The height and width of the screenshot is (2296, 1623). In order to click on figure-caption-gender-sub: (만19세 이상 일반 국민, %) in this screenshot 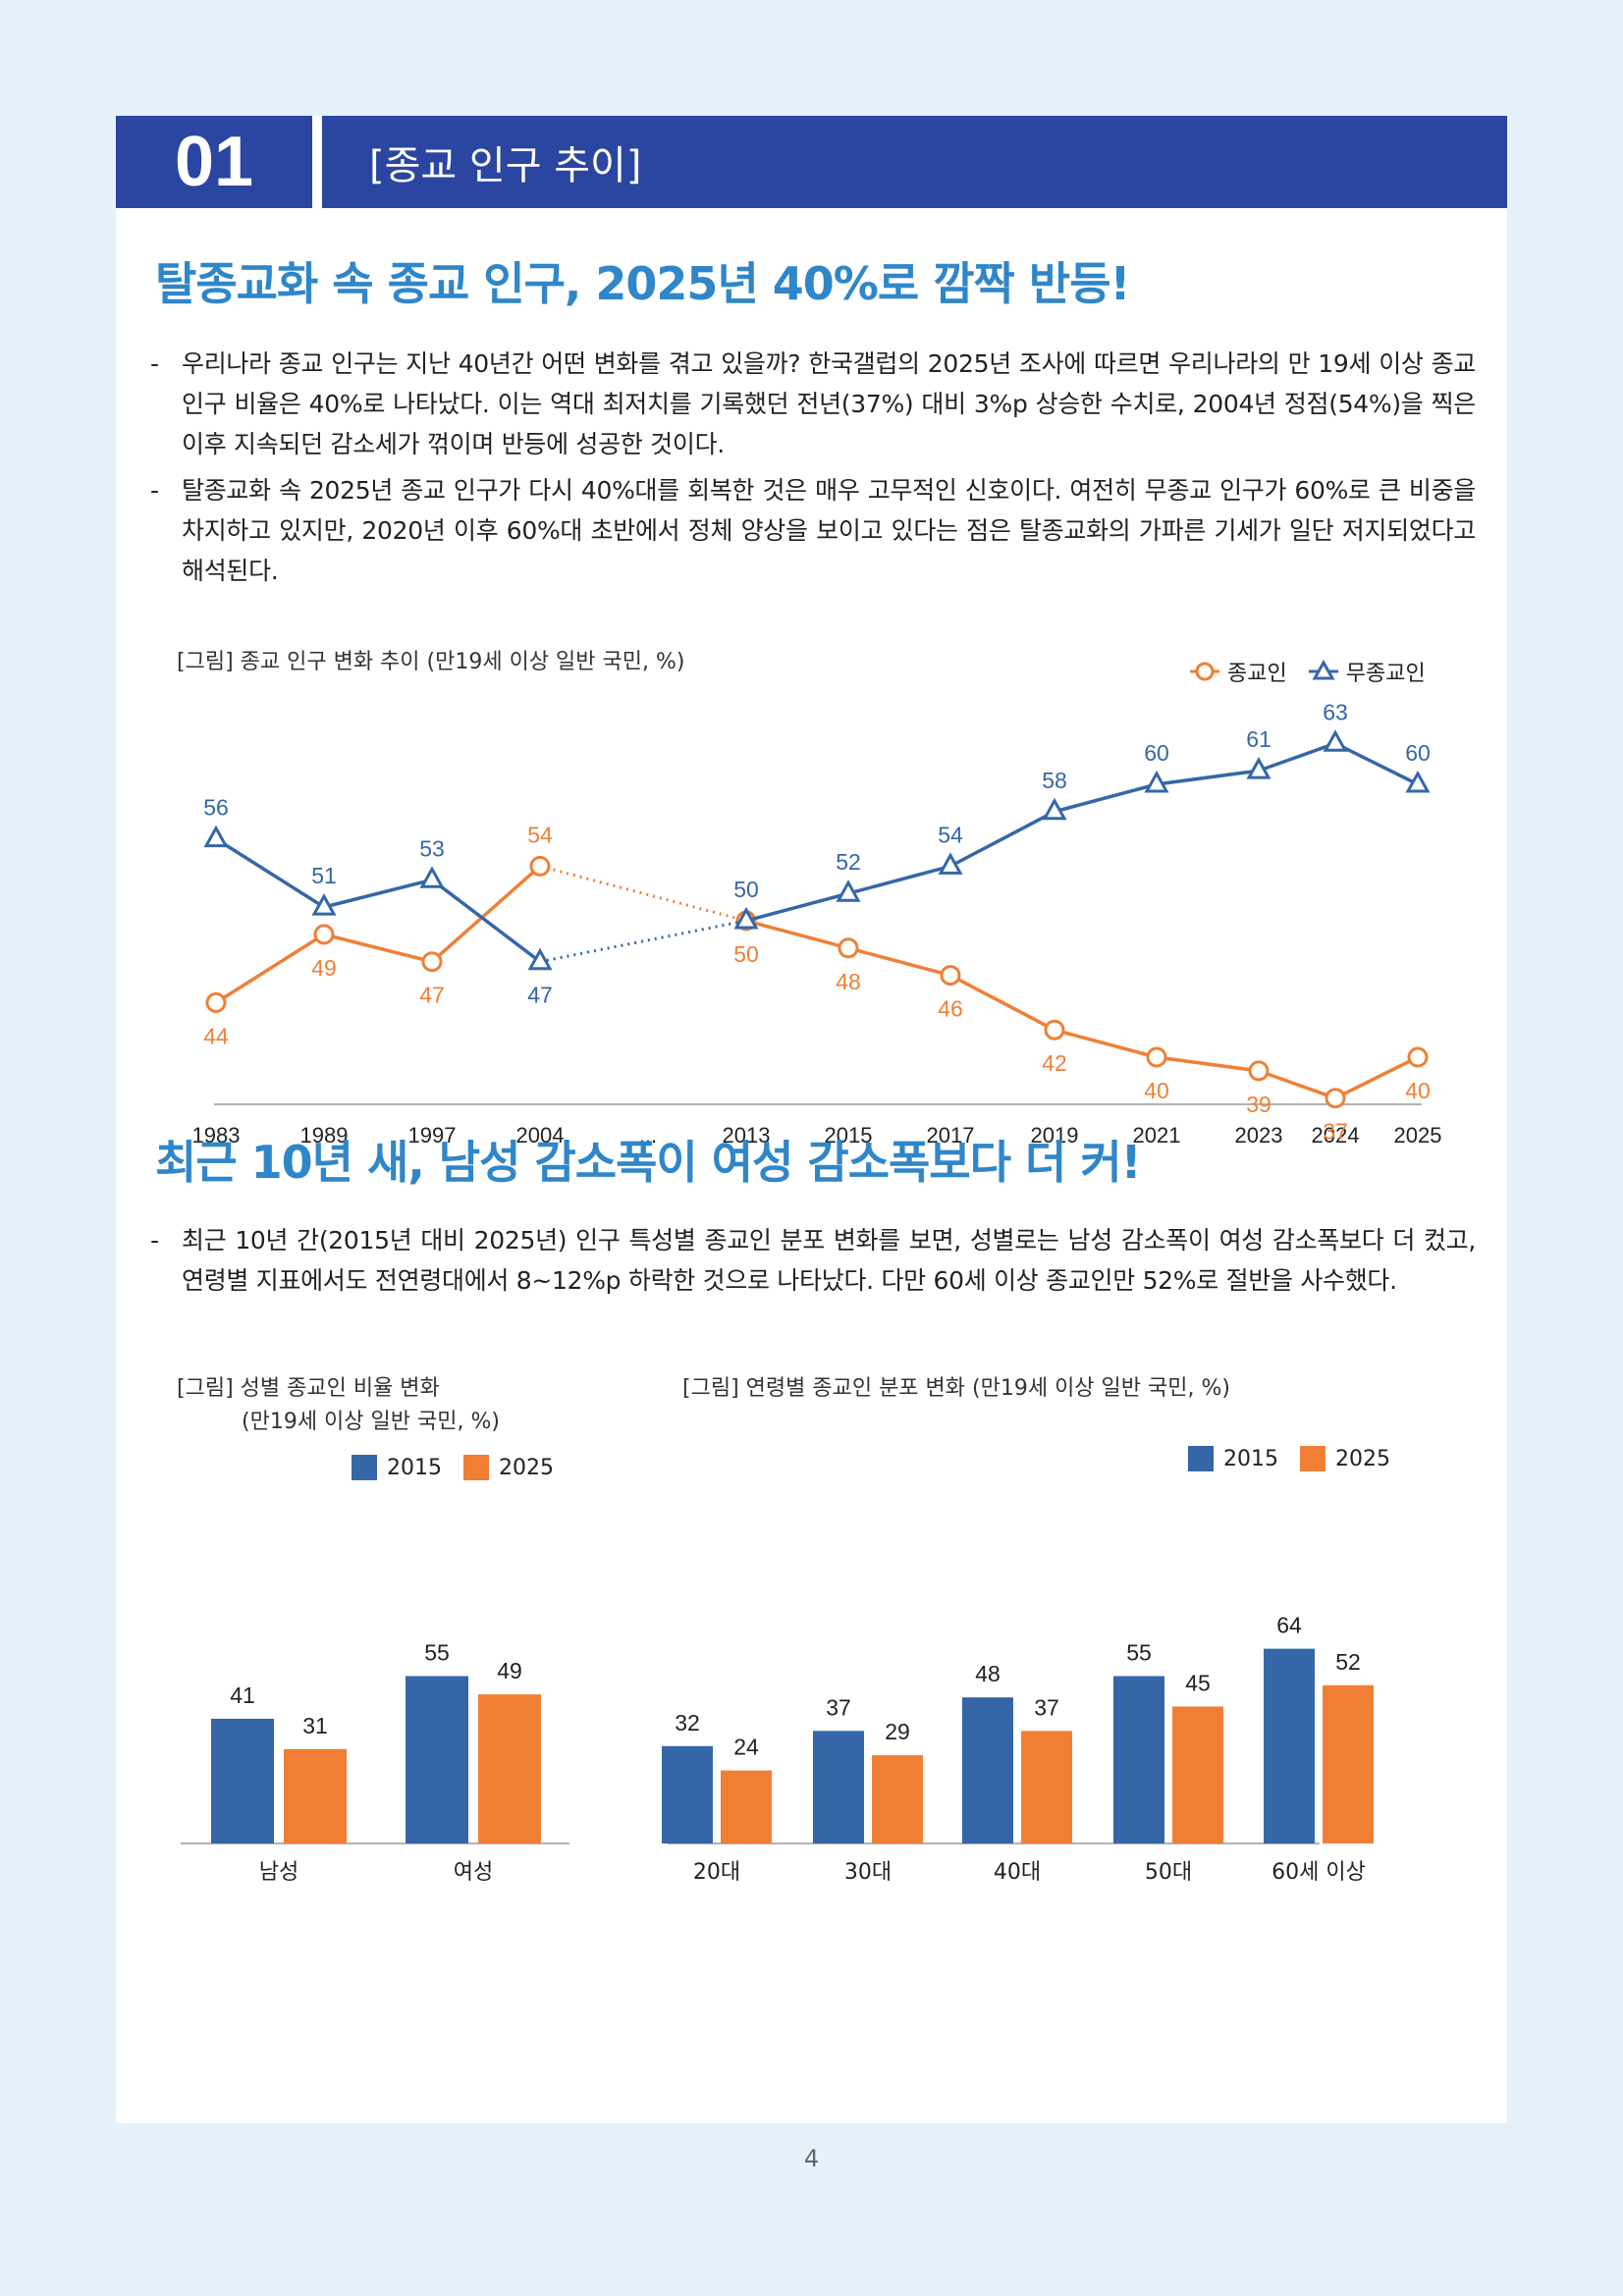, I will do `click(371, 1422)`.